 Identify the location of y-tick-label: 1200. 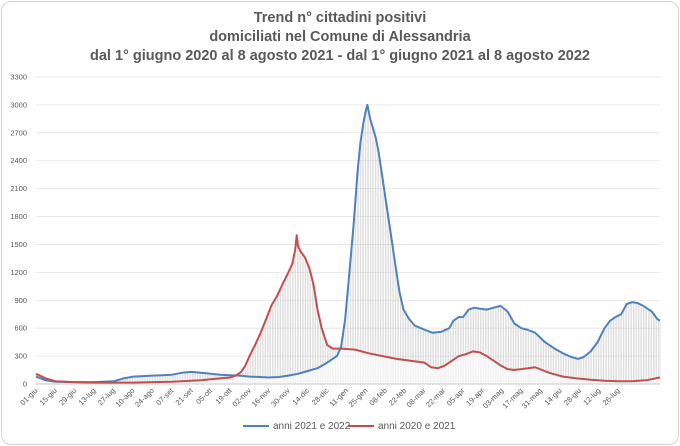
(18, 272).